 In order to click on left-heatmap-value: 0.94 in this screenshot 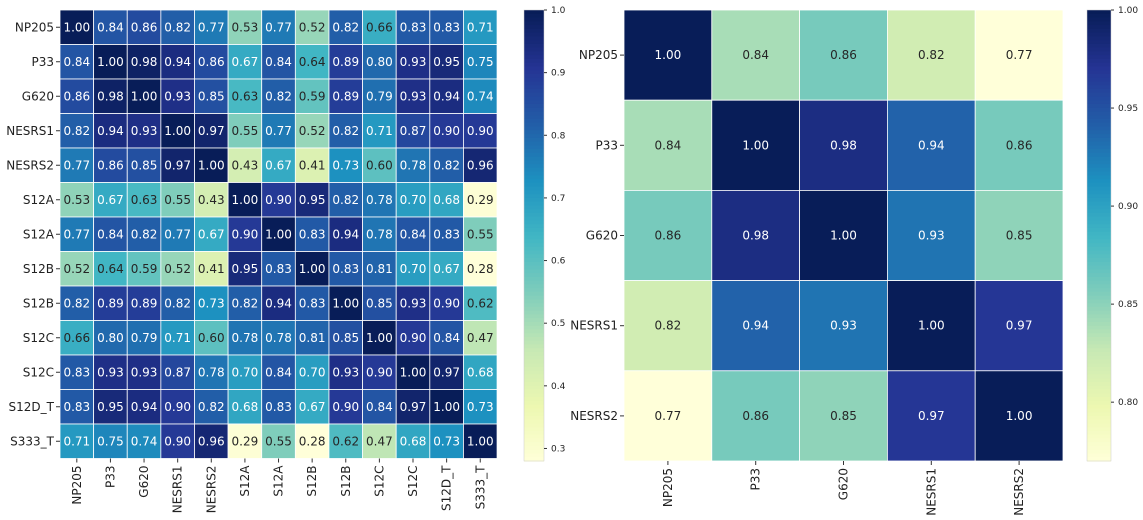, I will do `click(110, 131)`.